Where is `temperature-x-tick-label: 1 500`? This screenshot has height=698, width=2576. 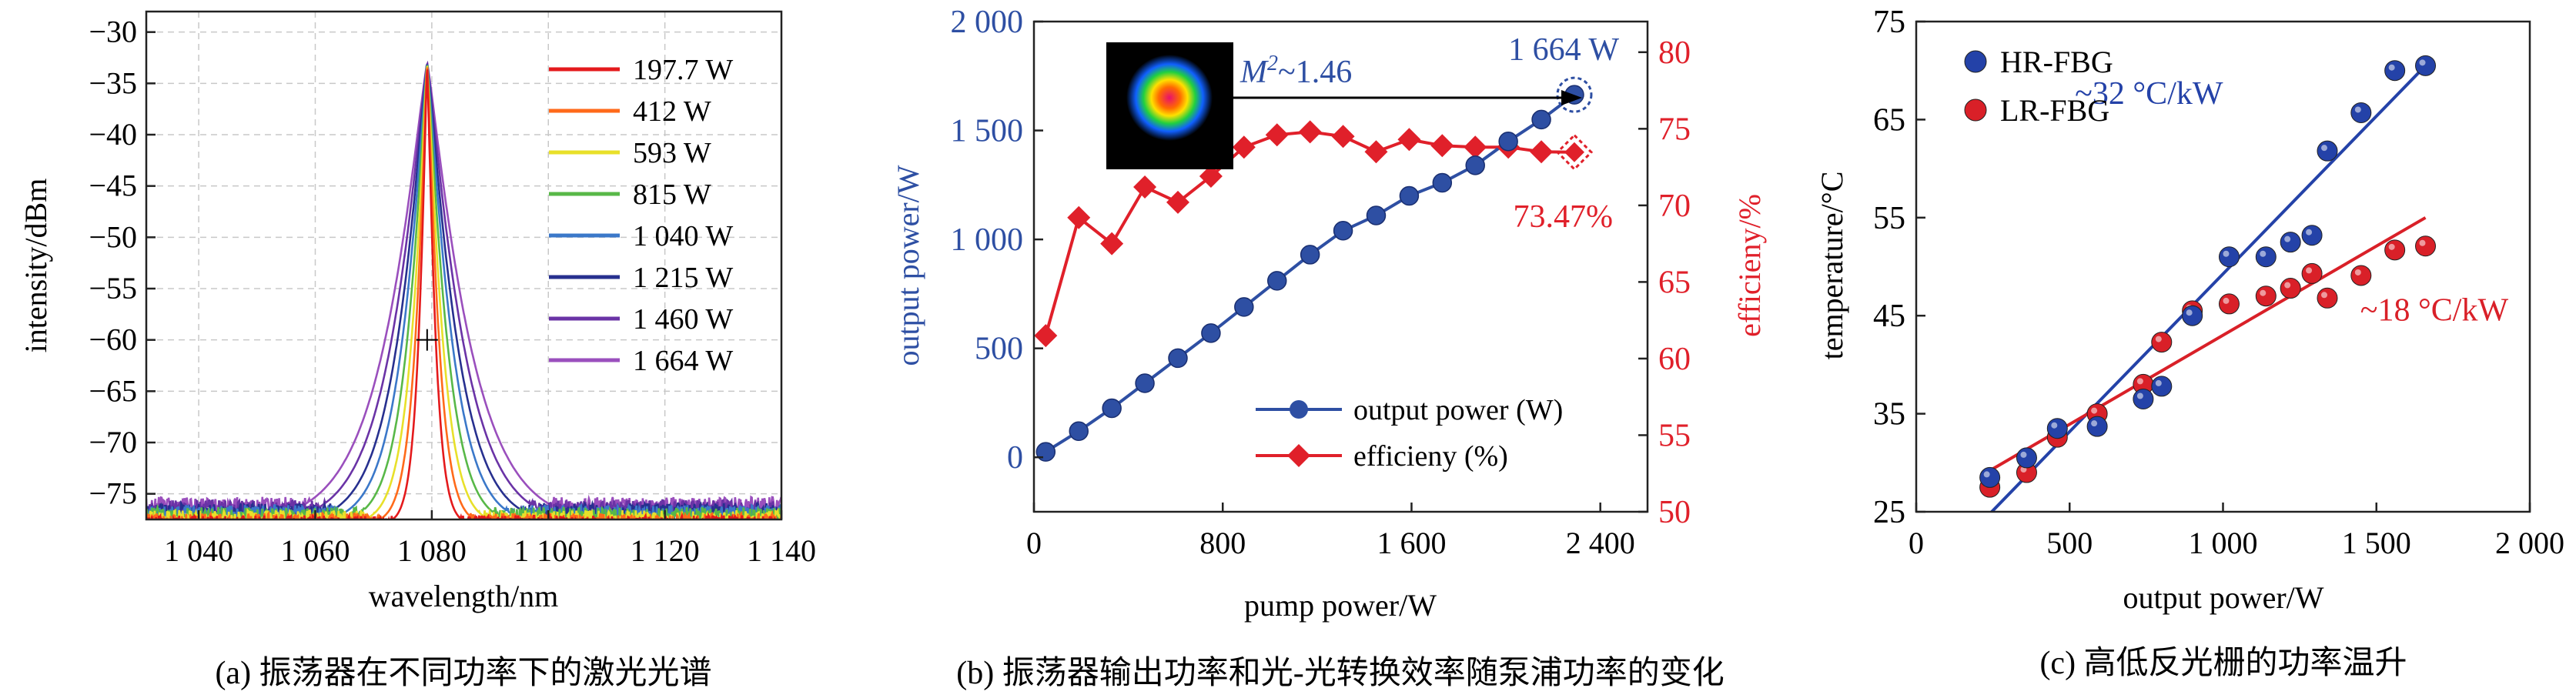 temperature-x-tick-label: 1 500 is located at coordinates (2376, 543).